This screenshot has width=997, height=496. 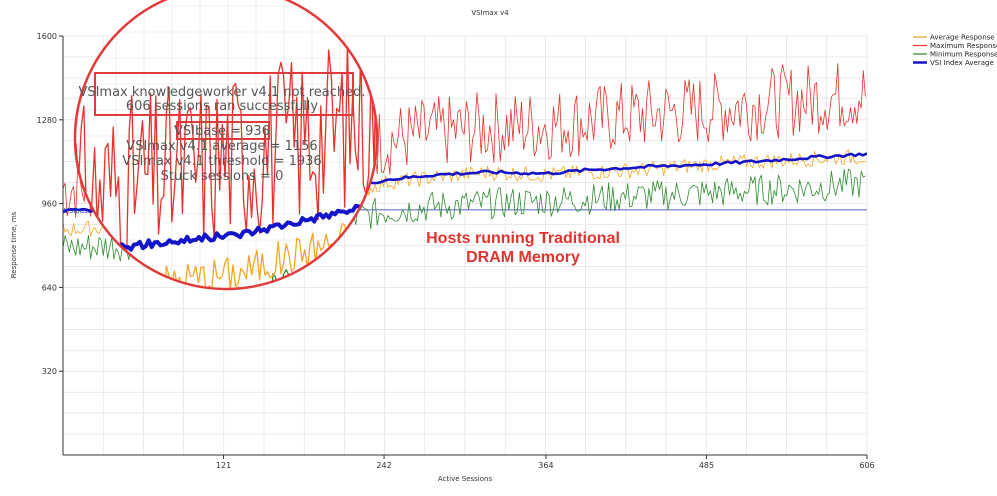 I want to click on annotation-vsibase: VSIbase = 936, so click(x=222, y=131).